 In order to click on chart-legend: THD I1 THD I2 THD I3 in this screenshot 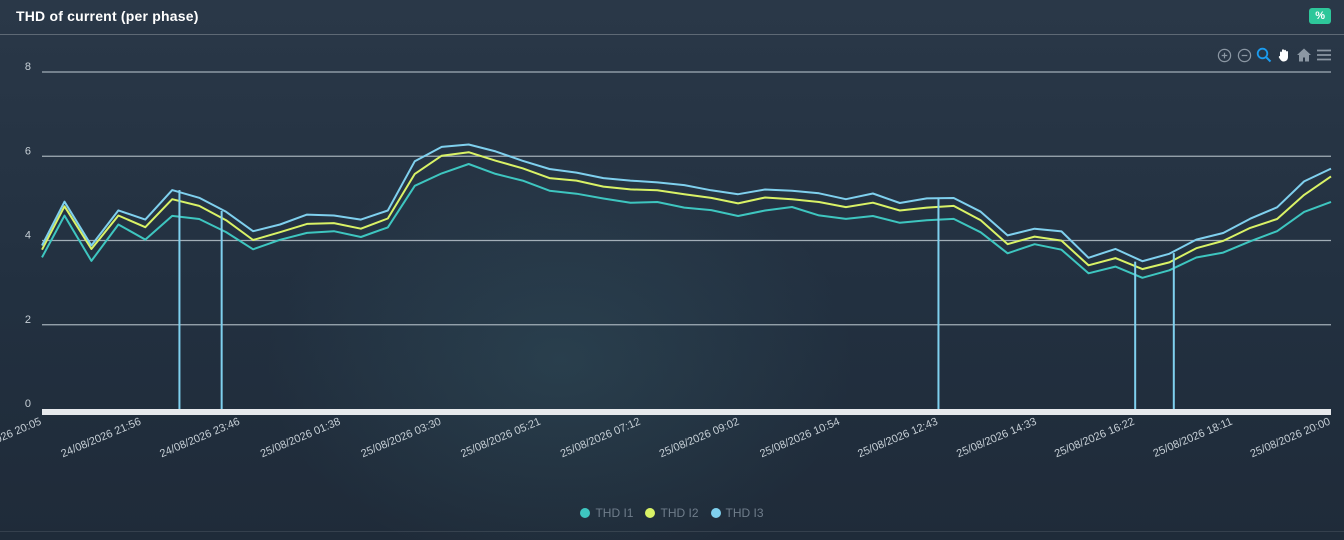, I will do `click(672, 513)`.